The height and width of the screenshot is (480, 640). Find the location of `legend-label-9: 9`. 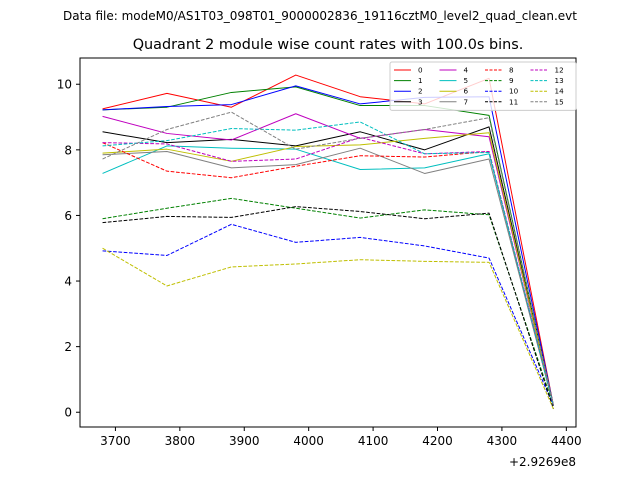

legend-label-9: 9 is located at coordinates (511, 80).